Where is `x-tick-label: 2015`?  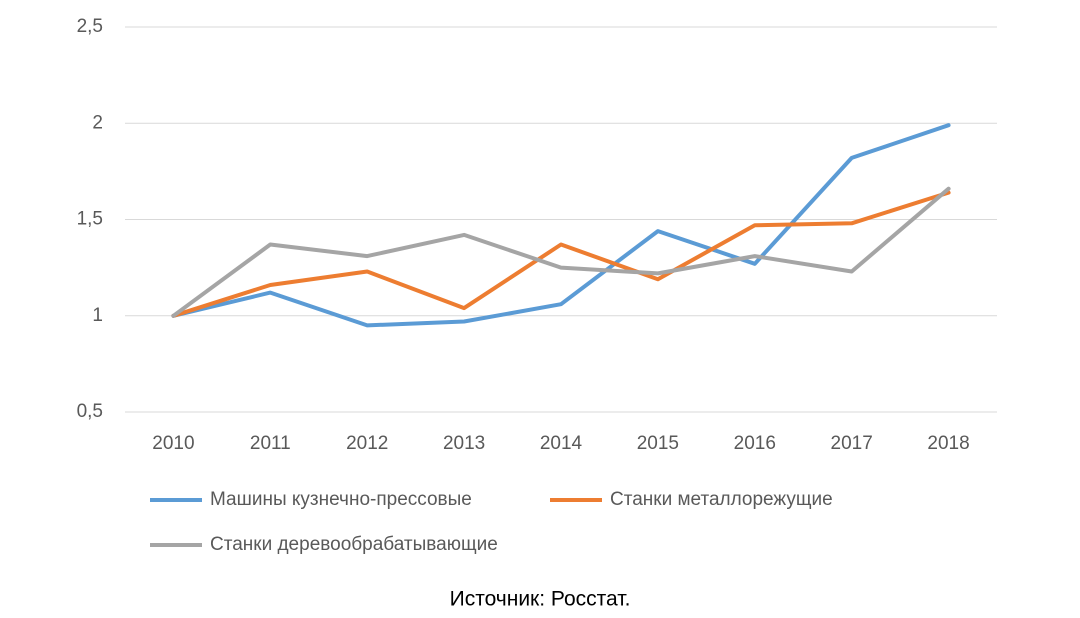 x-tick-label: 2015 is located at coordinates (658, 443).